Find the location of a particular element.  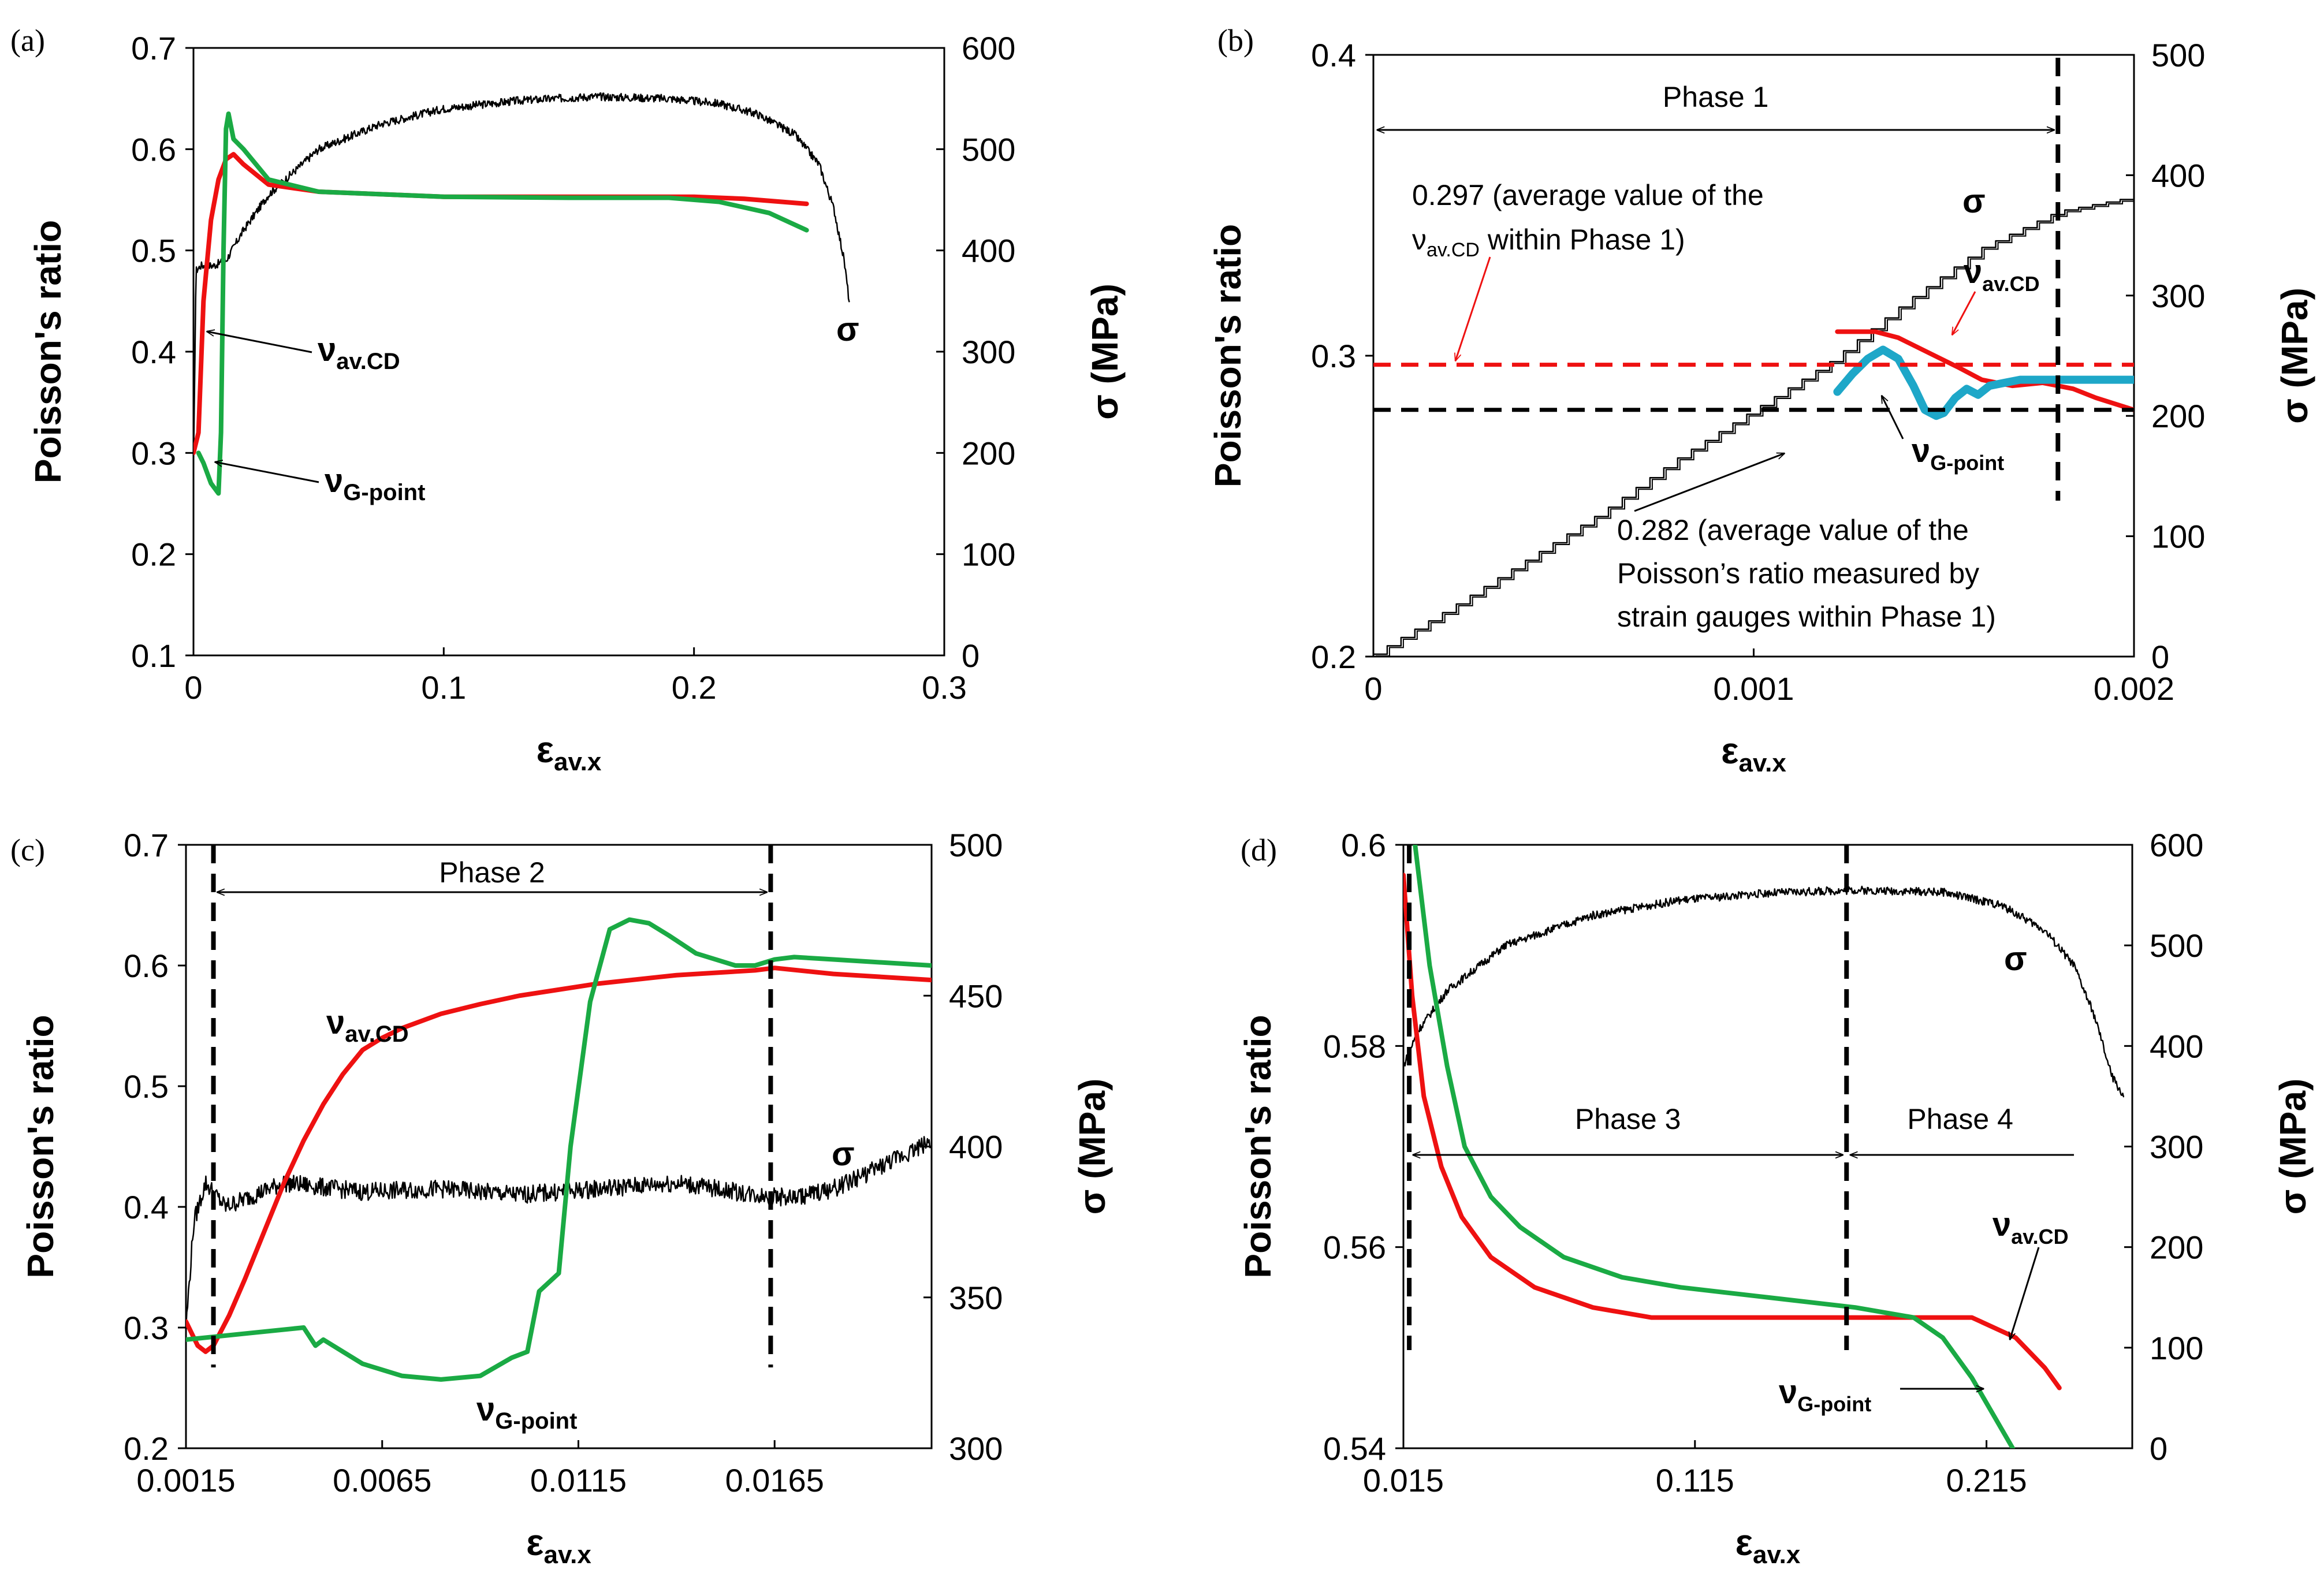

reference-arrow-black is located at coordinates (1709, 482).